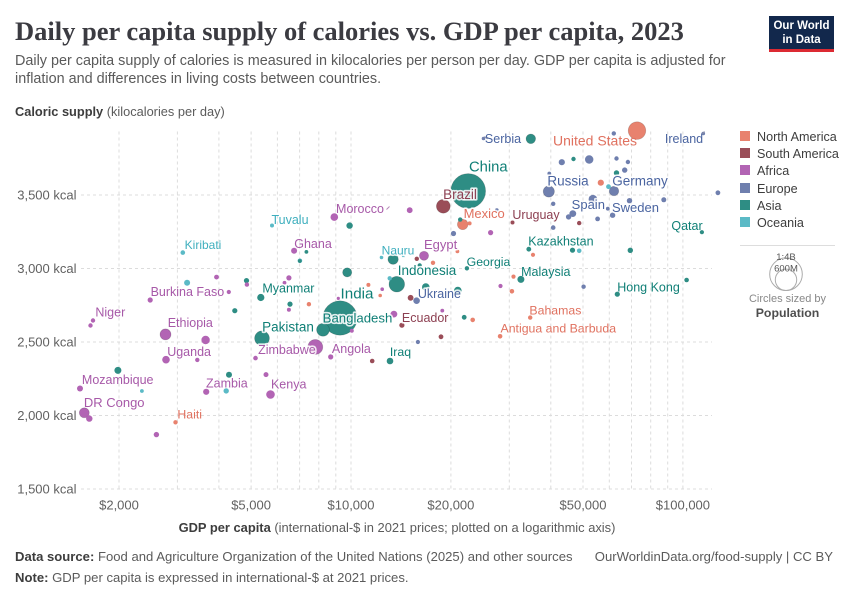 Image resolution: width=850 pixels, height=600 pixels. I want to click on svg-text: Zimbabwe, so click(287, 350).